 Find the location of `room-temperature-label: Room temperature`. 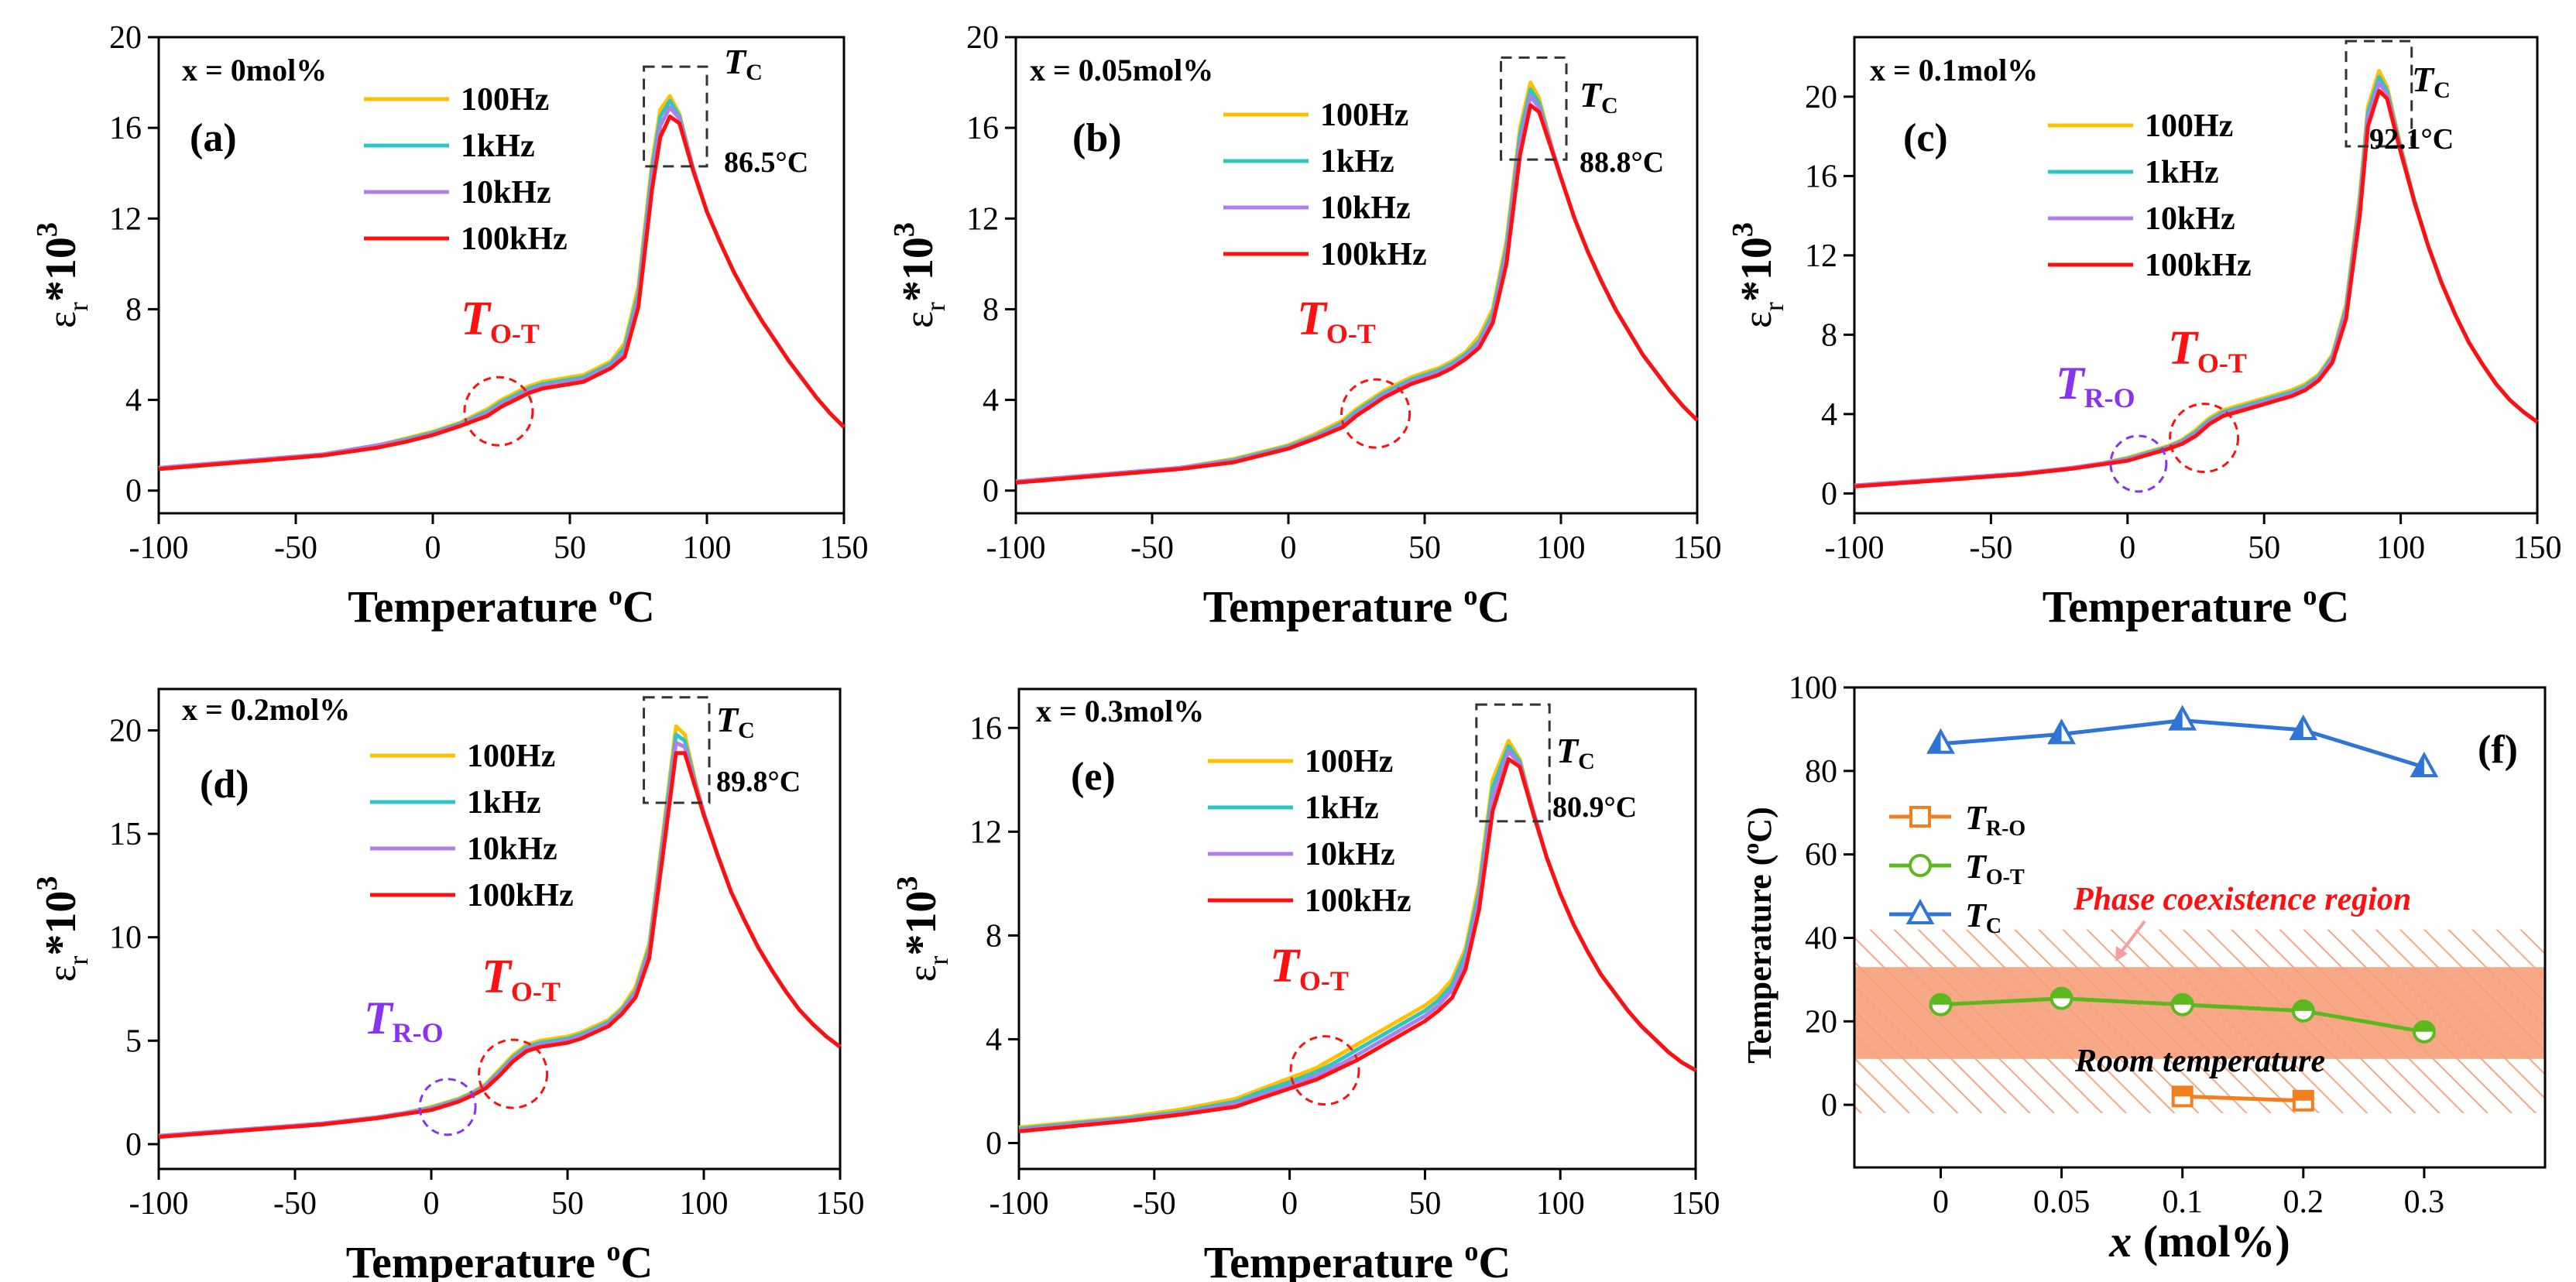

room-temperature-label: Room temperature is located at coordinates (2199, 1061).